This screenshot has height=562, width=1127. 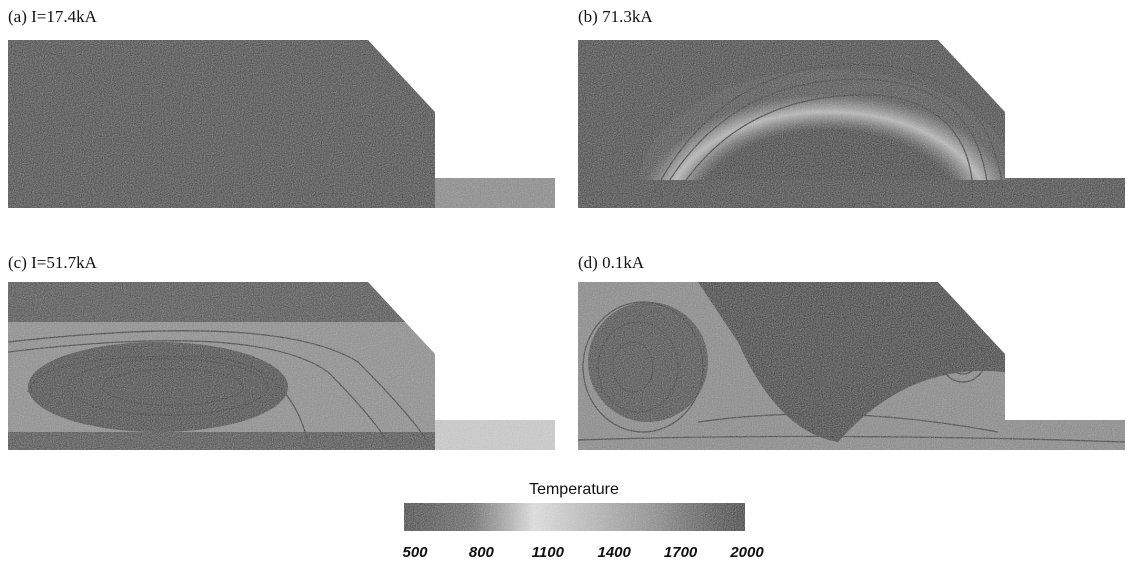 What do you see at coordinates (53, 262) in the screenshot?
I see `panel-label: (c) I=51.7kA` at bounding box center [53, 262].